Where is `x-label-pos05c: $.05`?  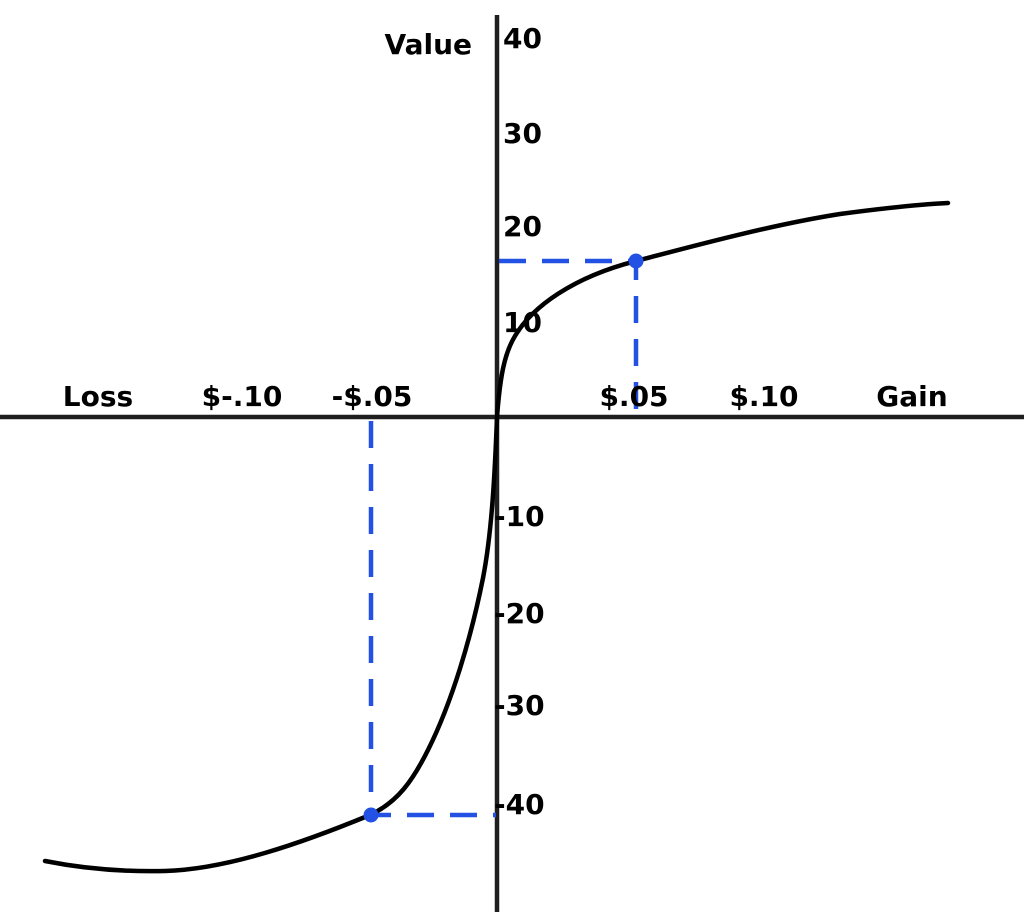
x-label-pos05c: $.05 is located at coordinates (633, 396).